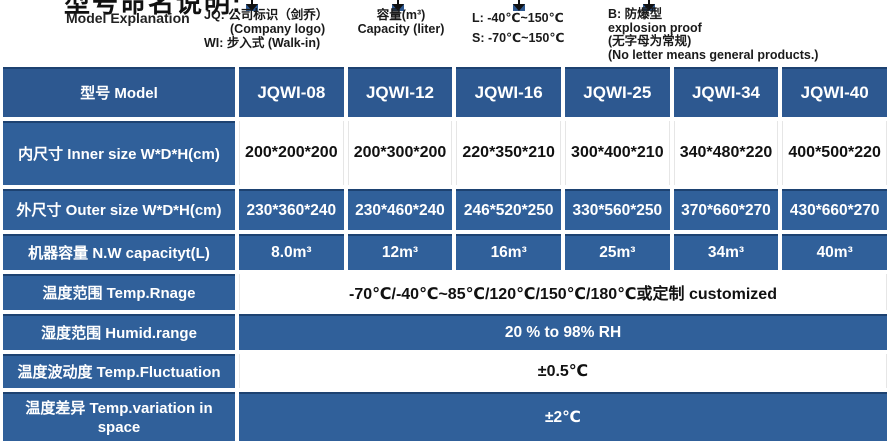 The width and height of the screenshot is (890, 445). What do you see at coordinates (518, 18) in the screenshot?
I see `annotation-line: L: -40℃~150℃` at bounding box center [518, 18].